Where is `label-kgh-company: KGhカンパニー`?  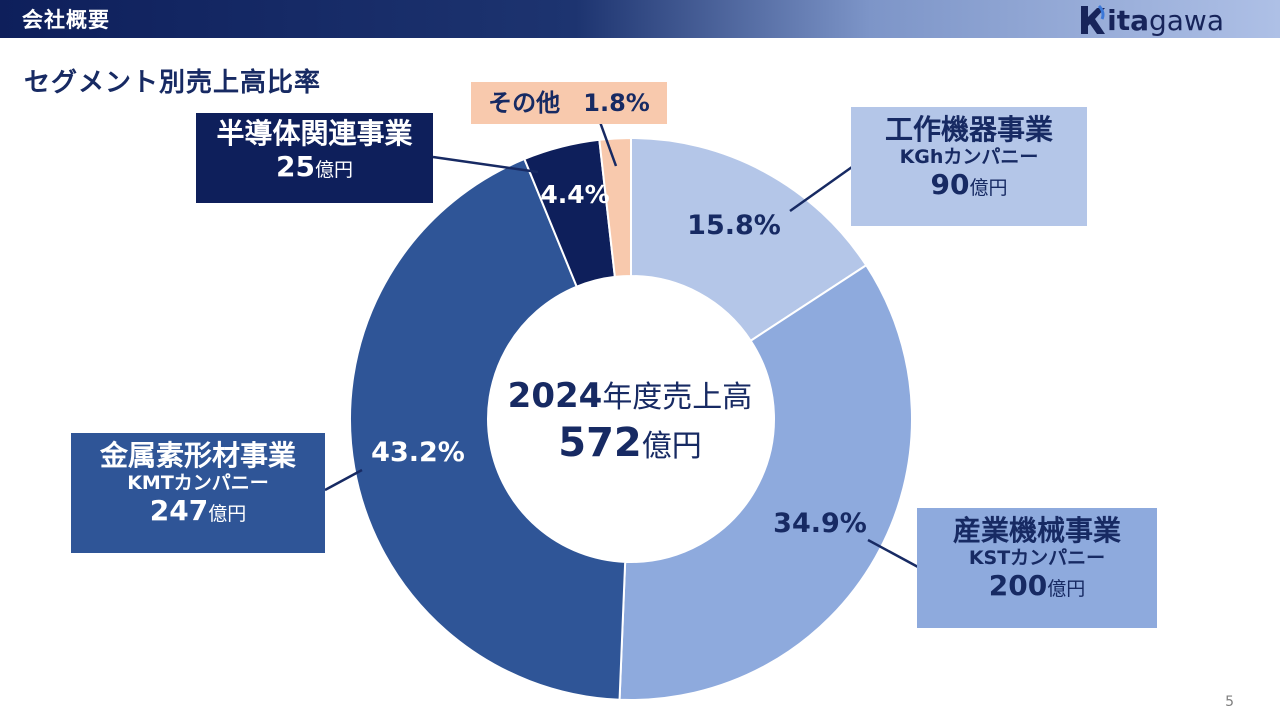
label-kgh-company: KGhカンパニー is located at coordinates (969, 157).